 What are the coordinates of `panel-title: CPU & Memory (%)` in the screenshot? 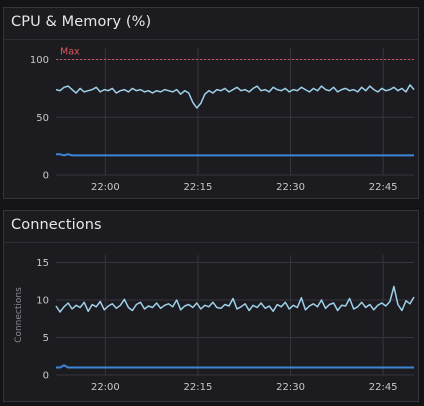 It's located at (81, 22).